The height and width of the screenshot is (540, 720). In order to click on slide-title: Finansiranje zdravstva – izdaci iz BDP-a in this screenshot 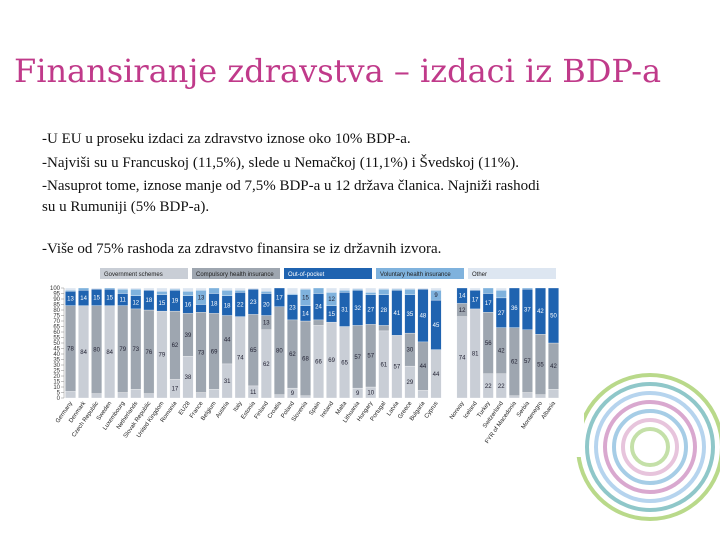, I will do `click(337, 71)`.